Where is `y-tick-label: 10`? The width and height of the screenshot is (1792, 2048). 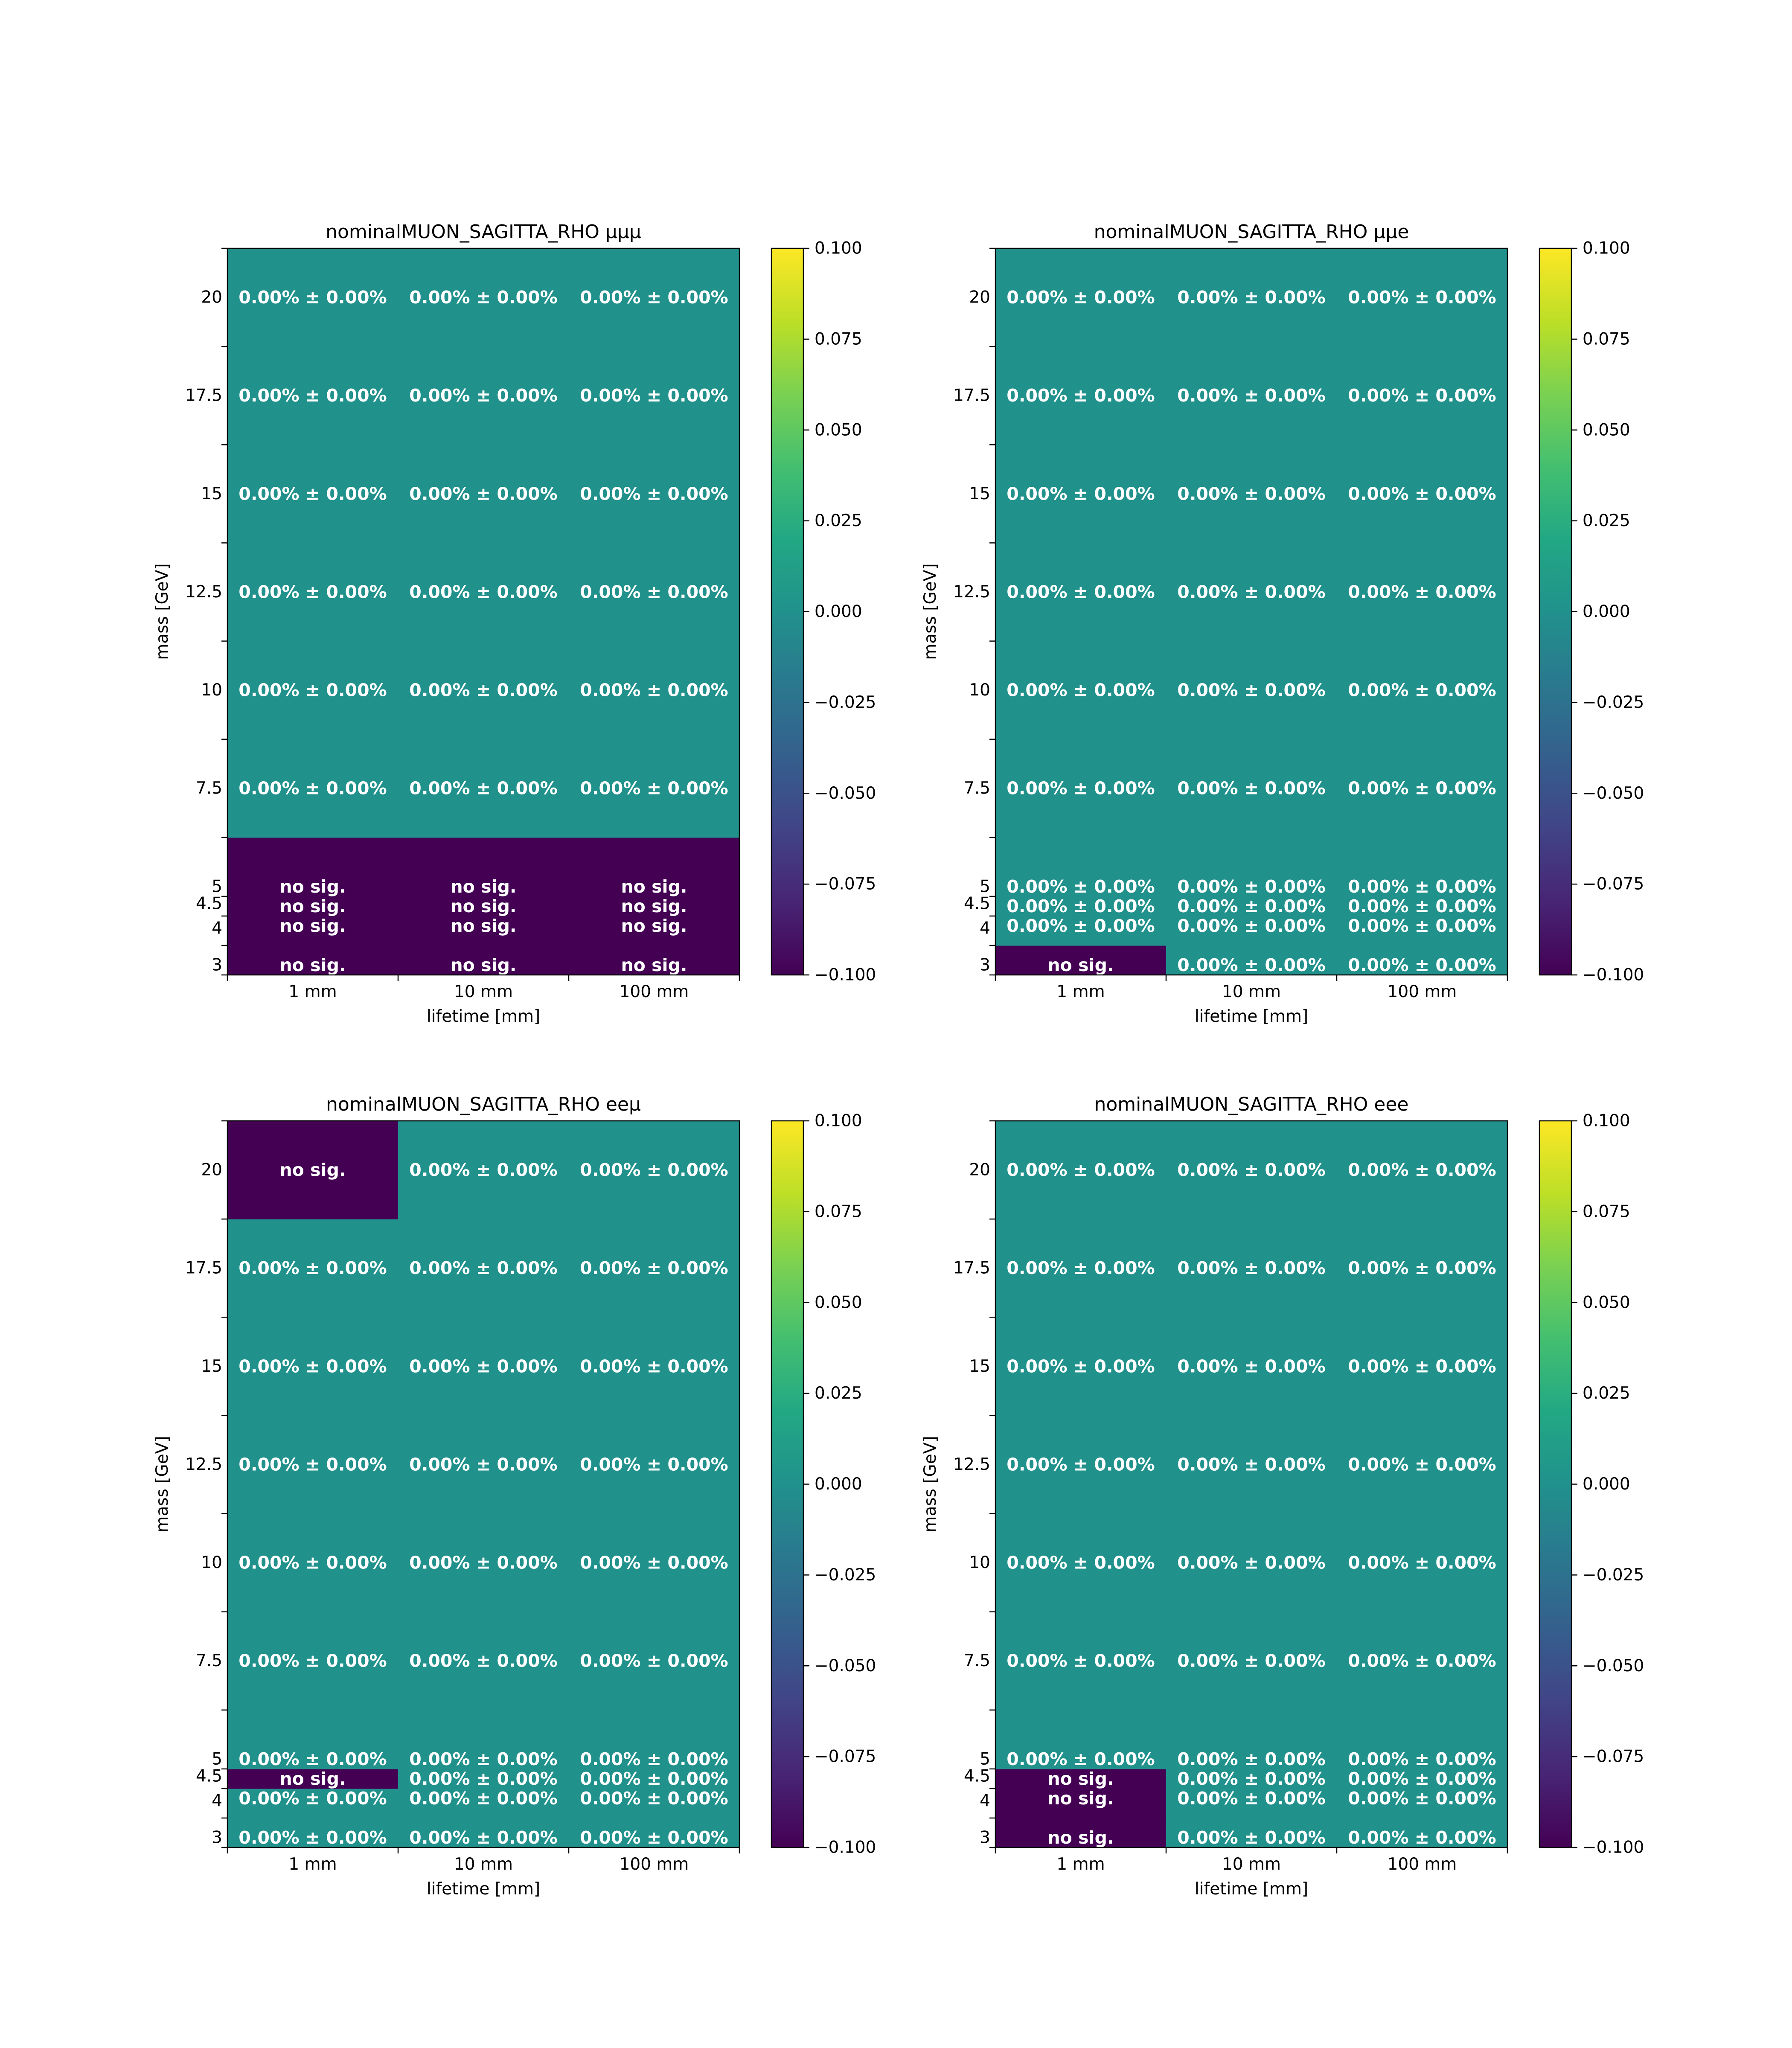
y-tick-label: 10 is located at coordinates (980, 690).